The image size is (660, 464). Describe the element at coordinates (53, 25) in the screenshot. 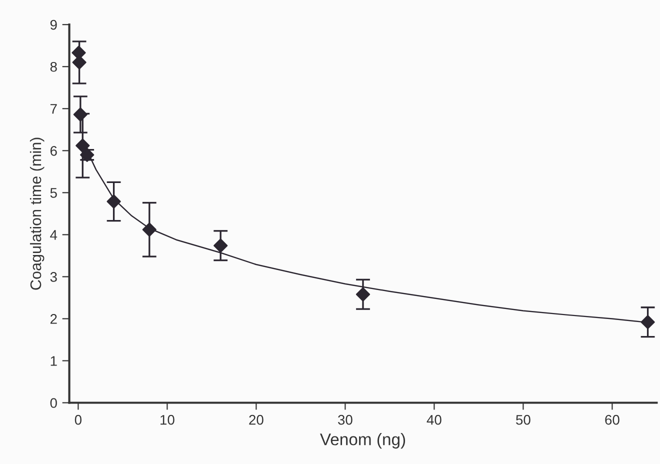

I see `y-tick-label: 9` at that location.